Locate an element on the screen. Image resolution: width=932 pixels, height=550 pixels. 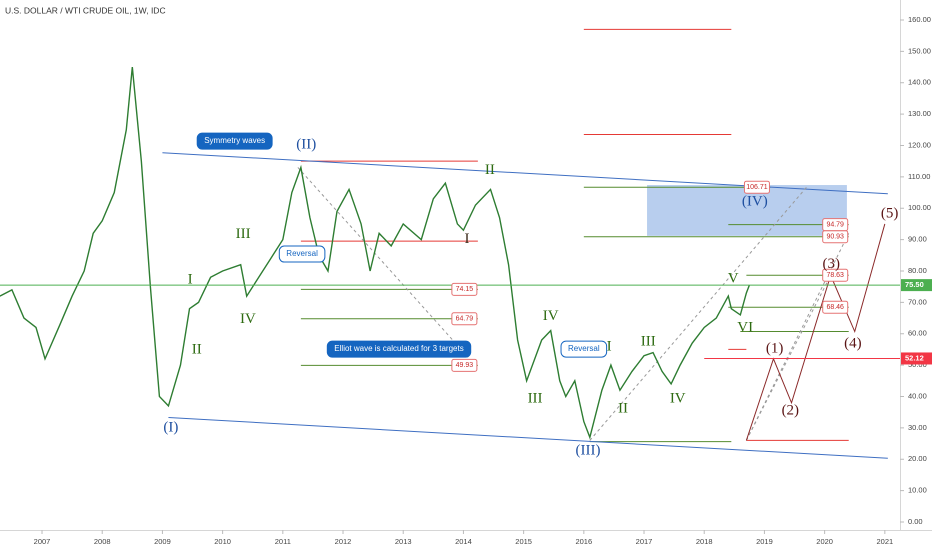
level-tag-label: 94.79 is located at coordinates (835, 224).